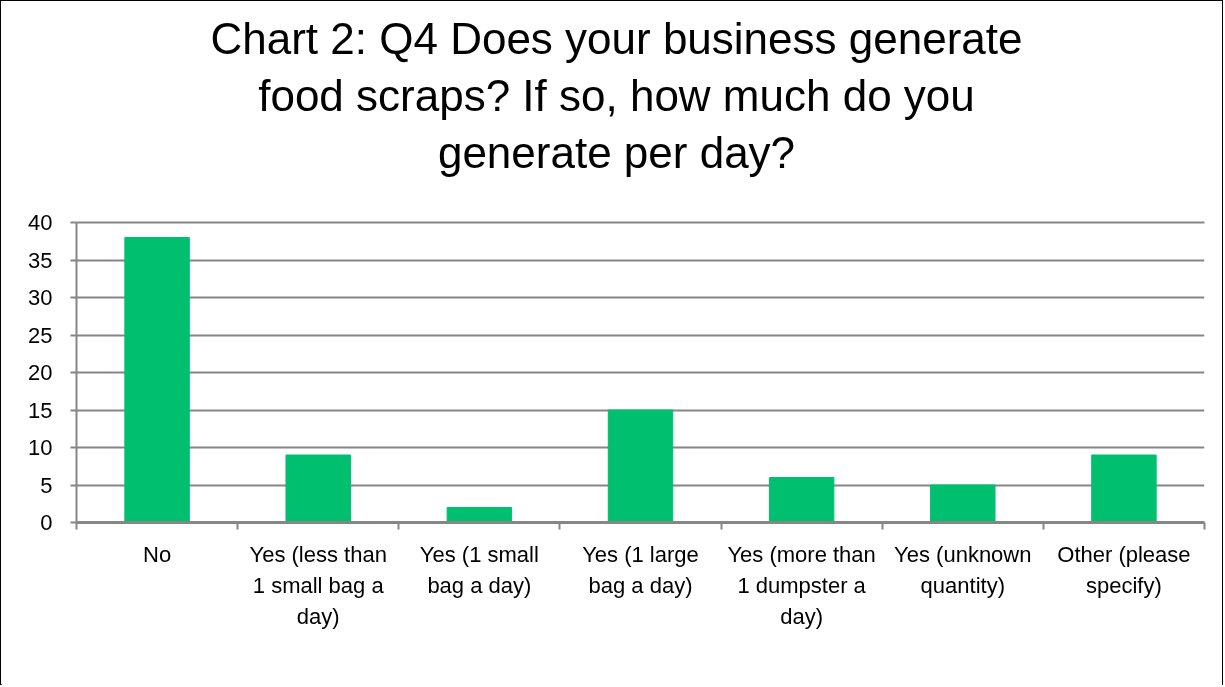  What do you see at coordinates (157, 554) in the screenshot?
I see `x-tick-label: No` at bounding box center [157, 554].